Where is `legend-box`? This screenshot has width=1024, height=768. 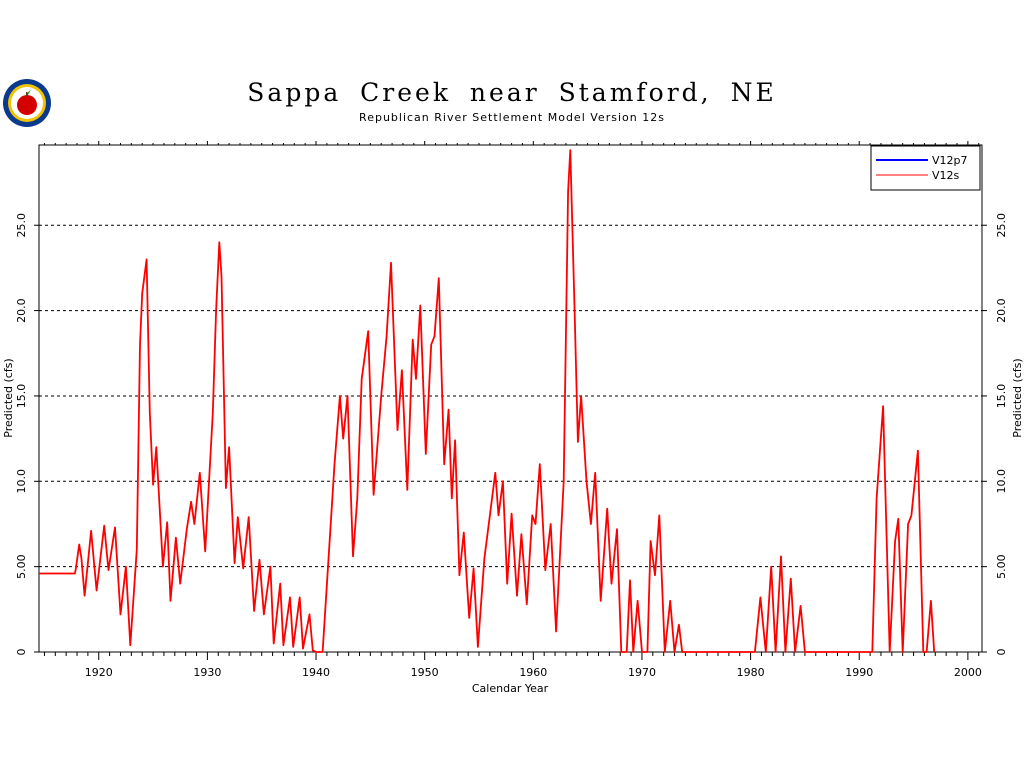
legend-box is located at coordinates (925, 168).